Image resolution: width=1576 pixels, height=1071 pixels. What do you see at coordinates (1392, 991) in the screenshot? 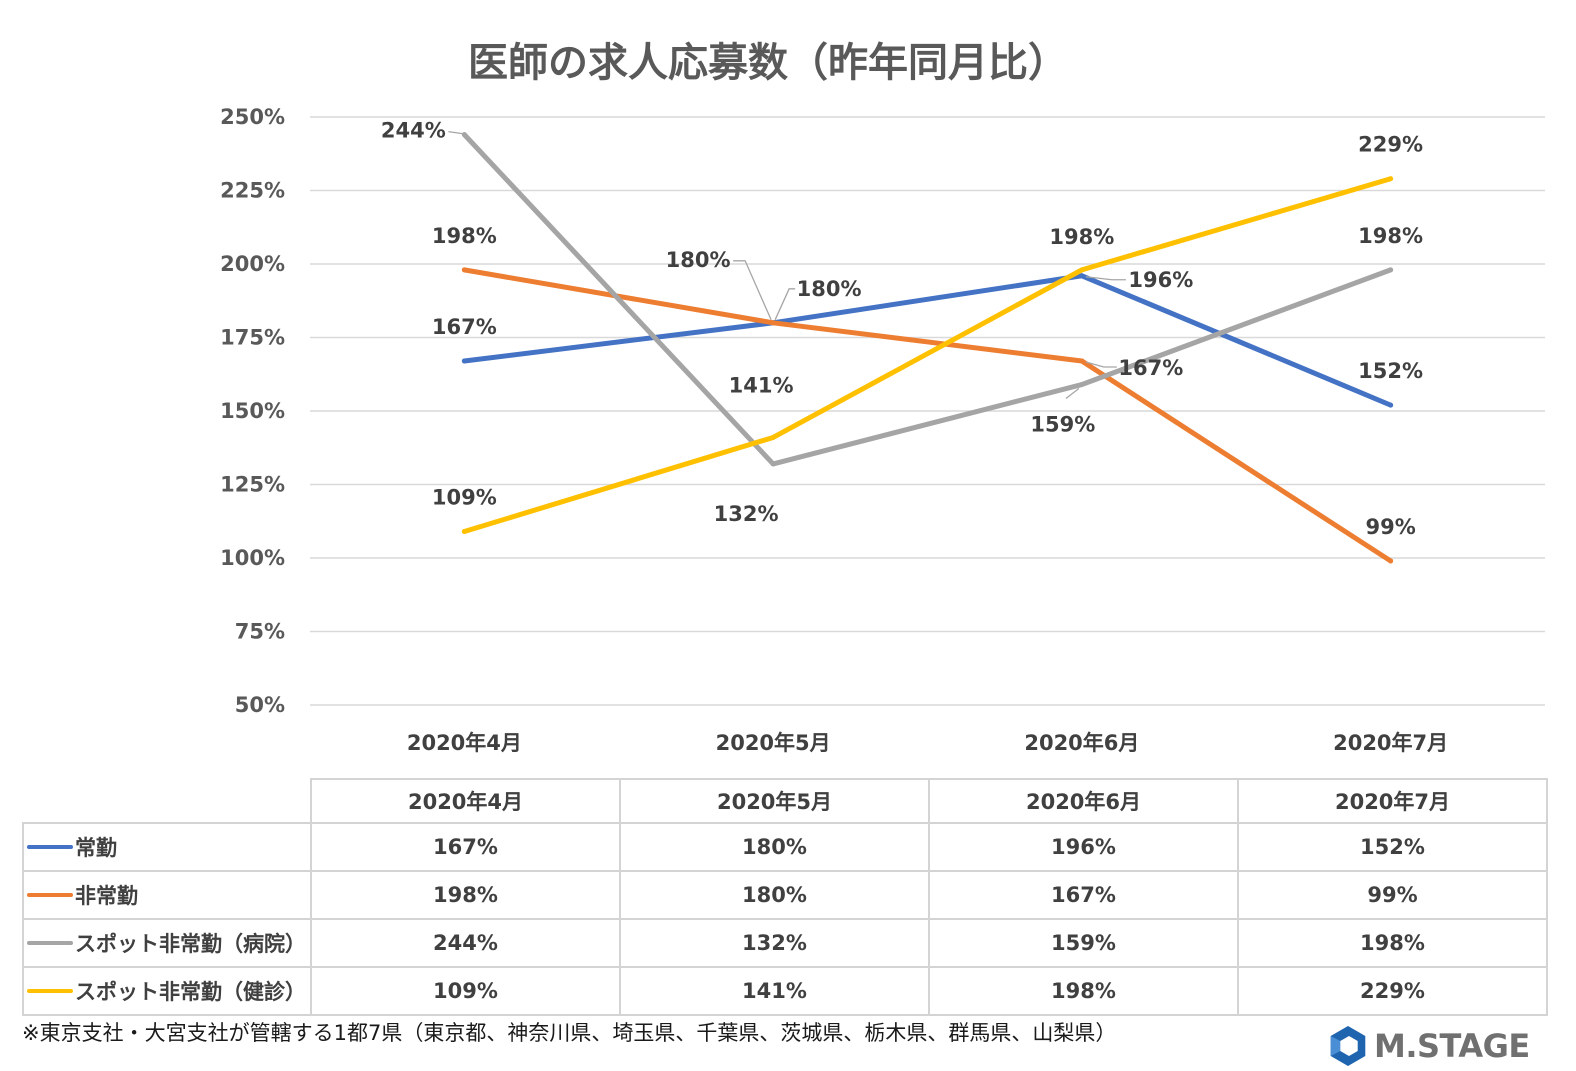
I see `table-cell: 229%` at bounding box center [1392, 991].